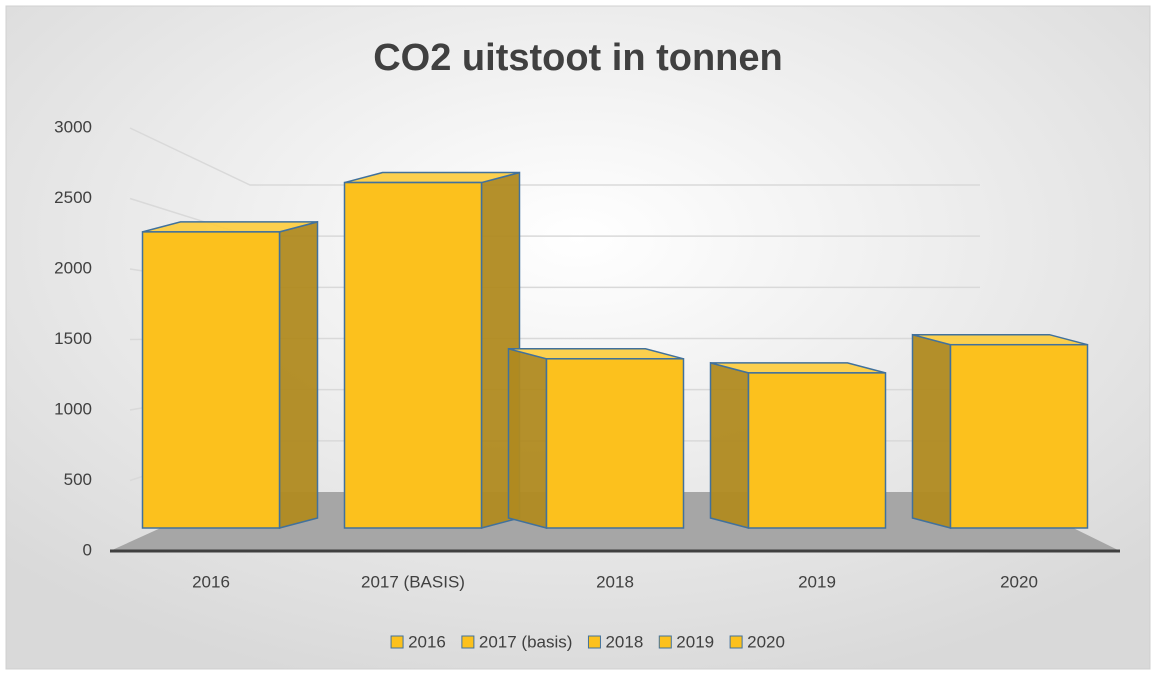 The height and width of the screenshot is (675, 1156). Describe the element at coordinates (73, 338) in the screenshot. I see `y-tick-label: 1500` at that location.